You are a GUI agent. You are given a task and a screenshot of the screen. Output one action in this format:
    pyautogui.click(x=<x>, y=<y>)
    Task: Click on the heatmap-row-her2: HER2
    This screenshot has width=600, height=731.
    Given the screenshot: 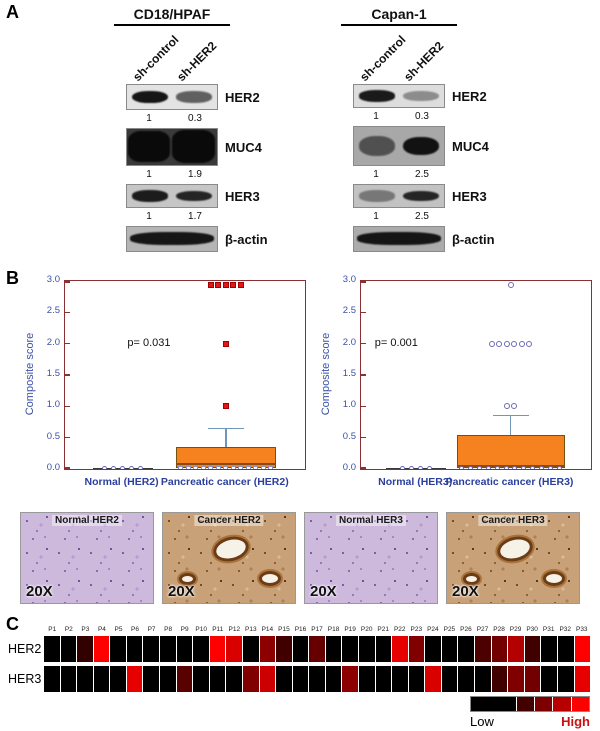 What is the action you would take?
    pyautogui.click(x=299, y=649)
    